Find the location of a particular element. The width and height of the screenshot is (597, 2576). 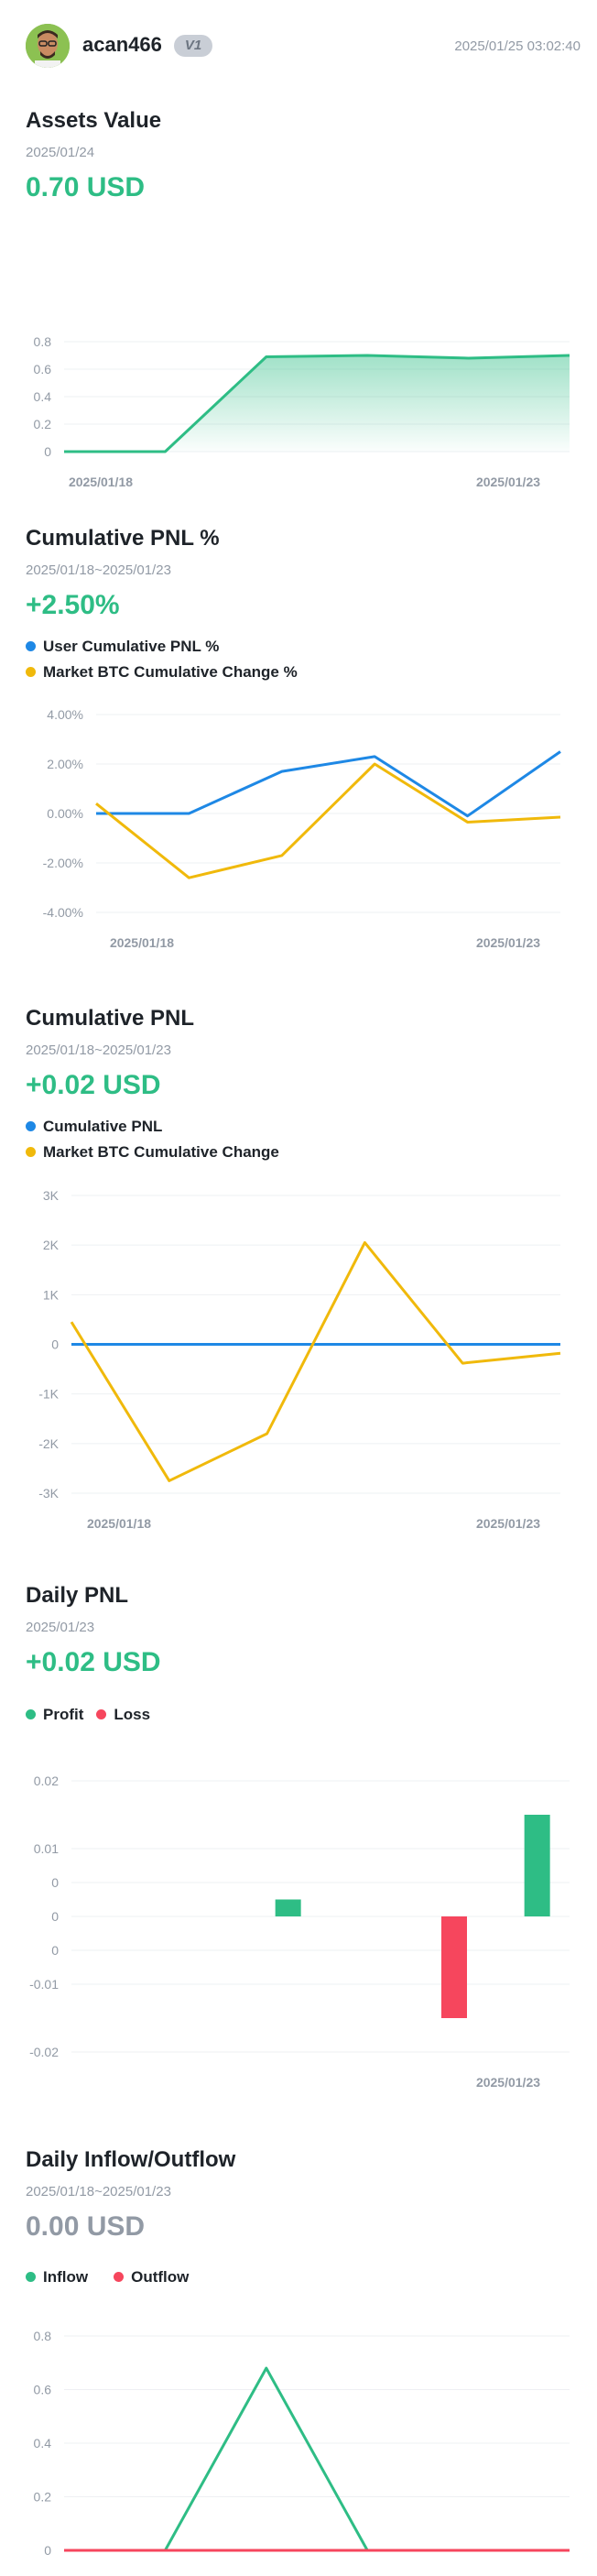

legend-inflow: Inflow is located at coordinates (57, 2278).